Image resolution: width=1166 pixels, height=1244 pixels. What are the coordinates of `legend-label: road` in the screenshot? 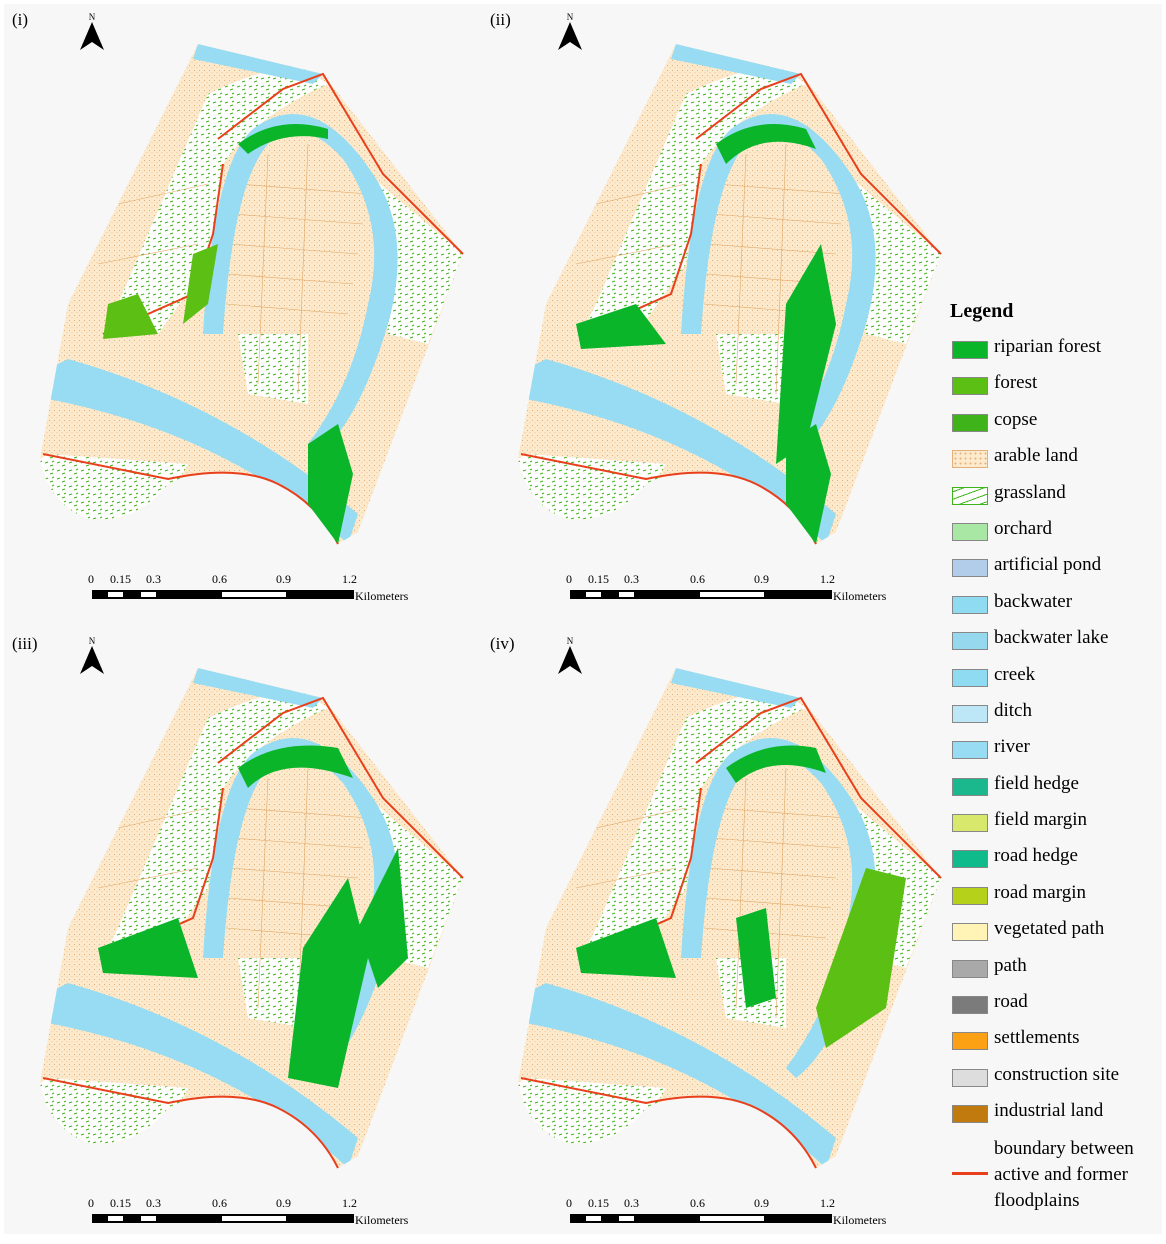 It's located at (1011, 1002).